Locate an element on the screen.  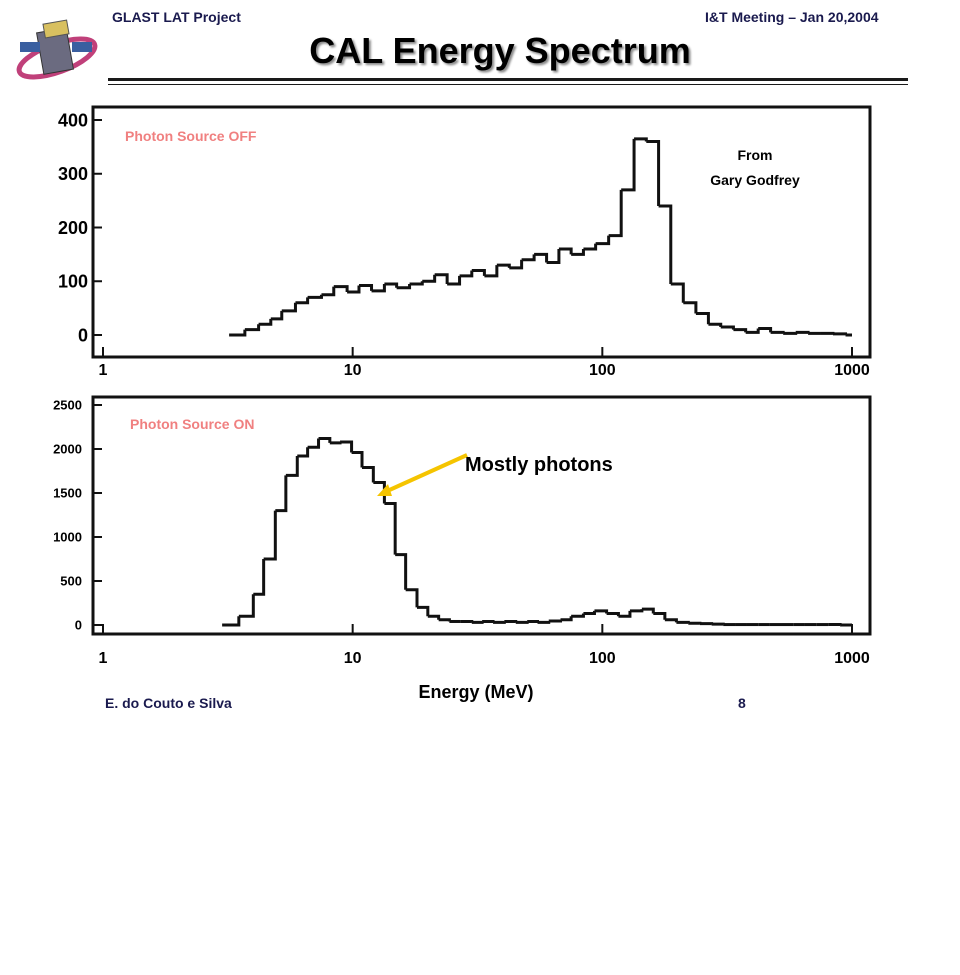
slide-title: CAL Energy Spectrum is located at coordinates (480, 51).